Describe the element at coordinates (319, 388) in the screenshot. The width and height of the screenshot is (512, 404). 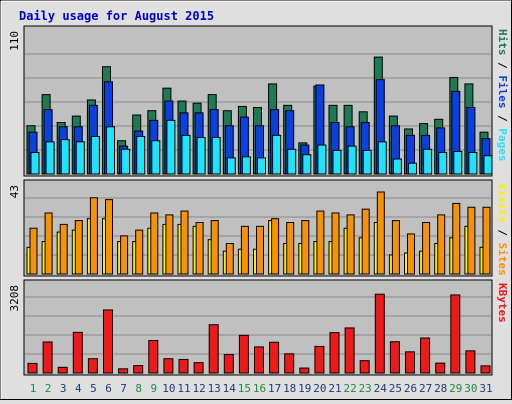
I see `day-label: 20` at that location.